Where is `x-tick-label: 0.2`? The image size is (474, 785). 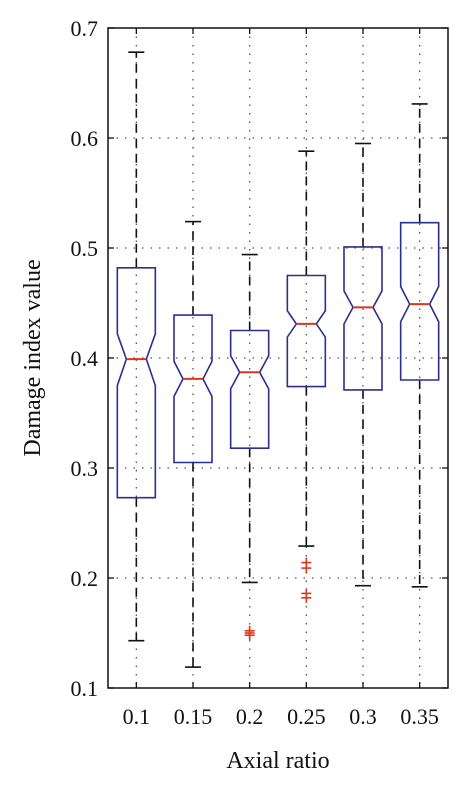
x-tick-label: 0.2 is located at coordinates (250, 716).